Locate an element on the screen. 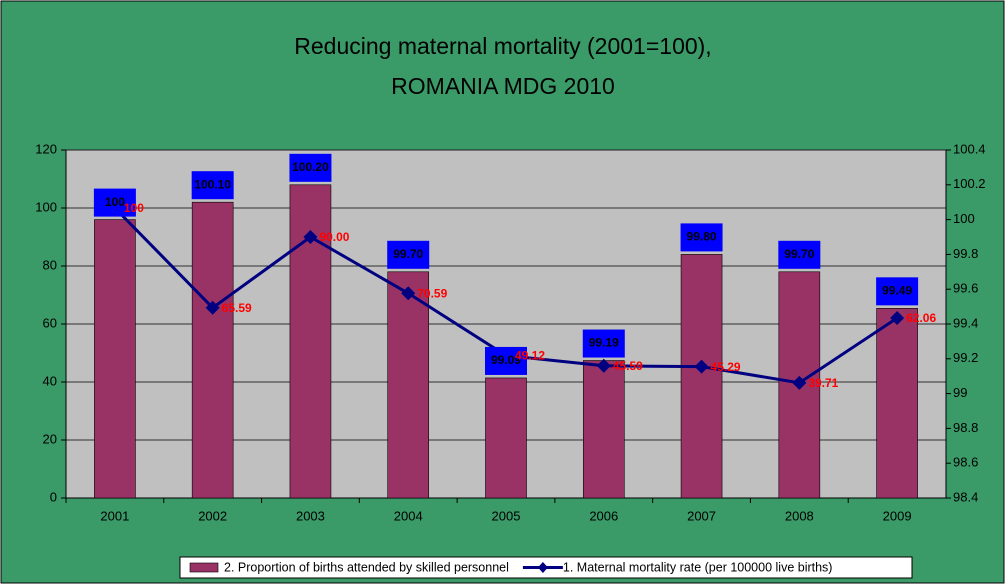  data-label: 62.06 is located at coordinates (921, 318).